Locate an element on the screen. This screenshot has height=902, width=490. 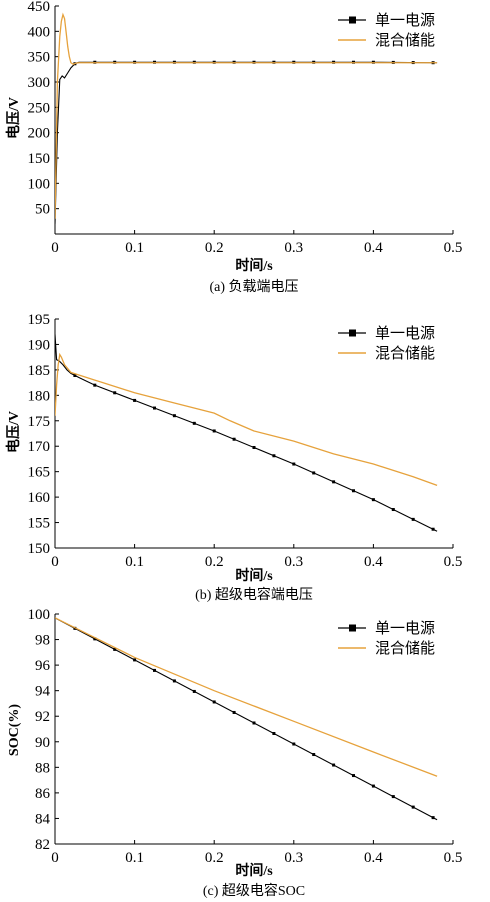
chart-caption: (c) 超级电容SOC is located at coordinates (254, 890).